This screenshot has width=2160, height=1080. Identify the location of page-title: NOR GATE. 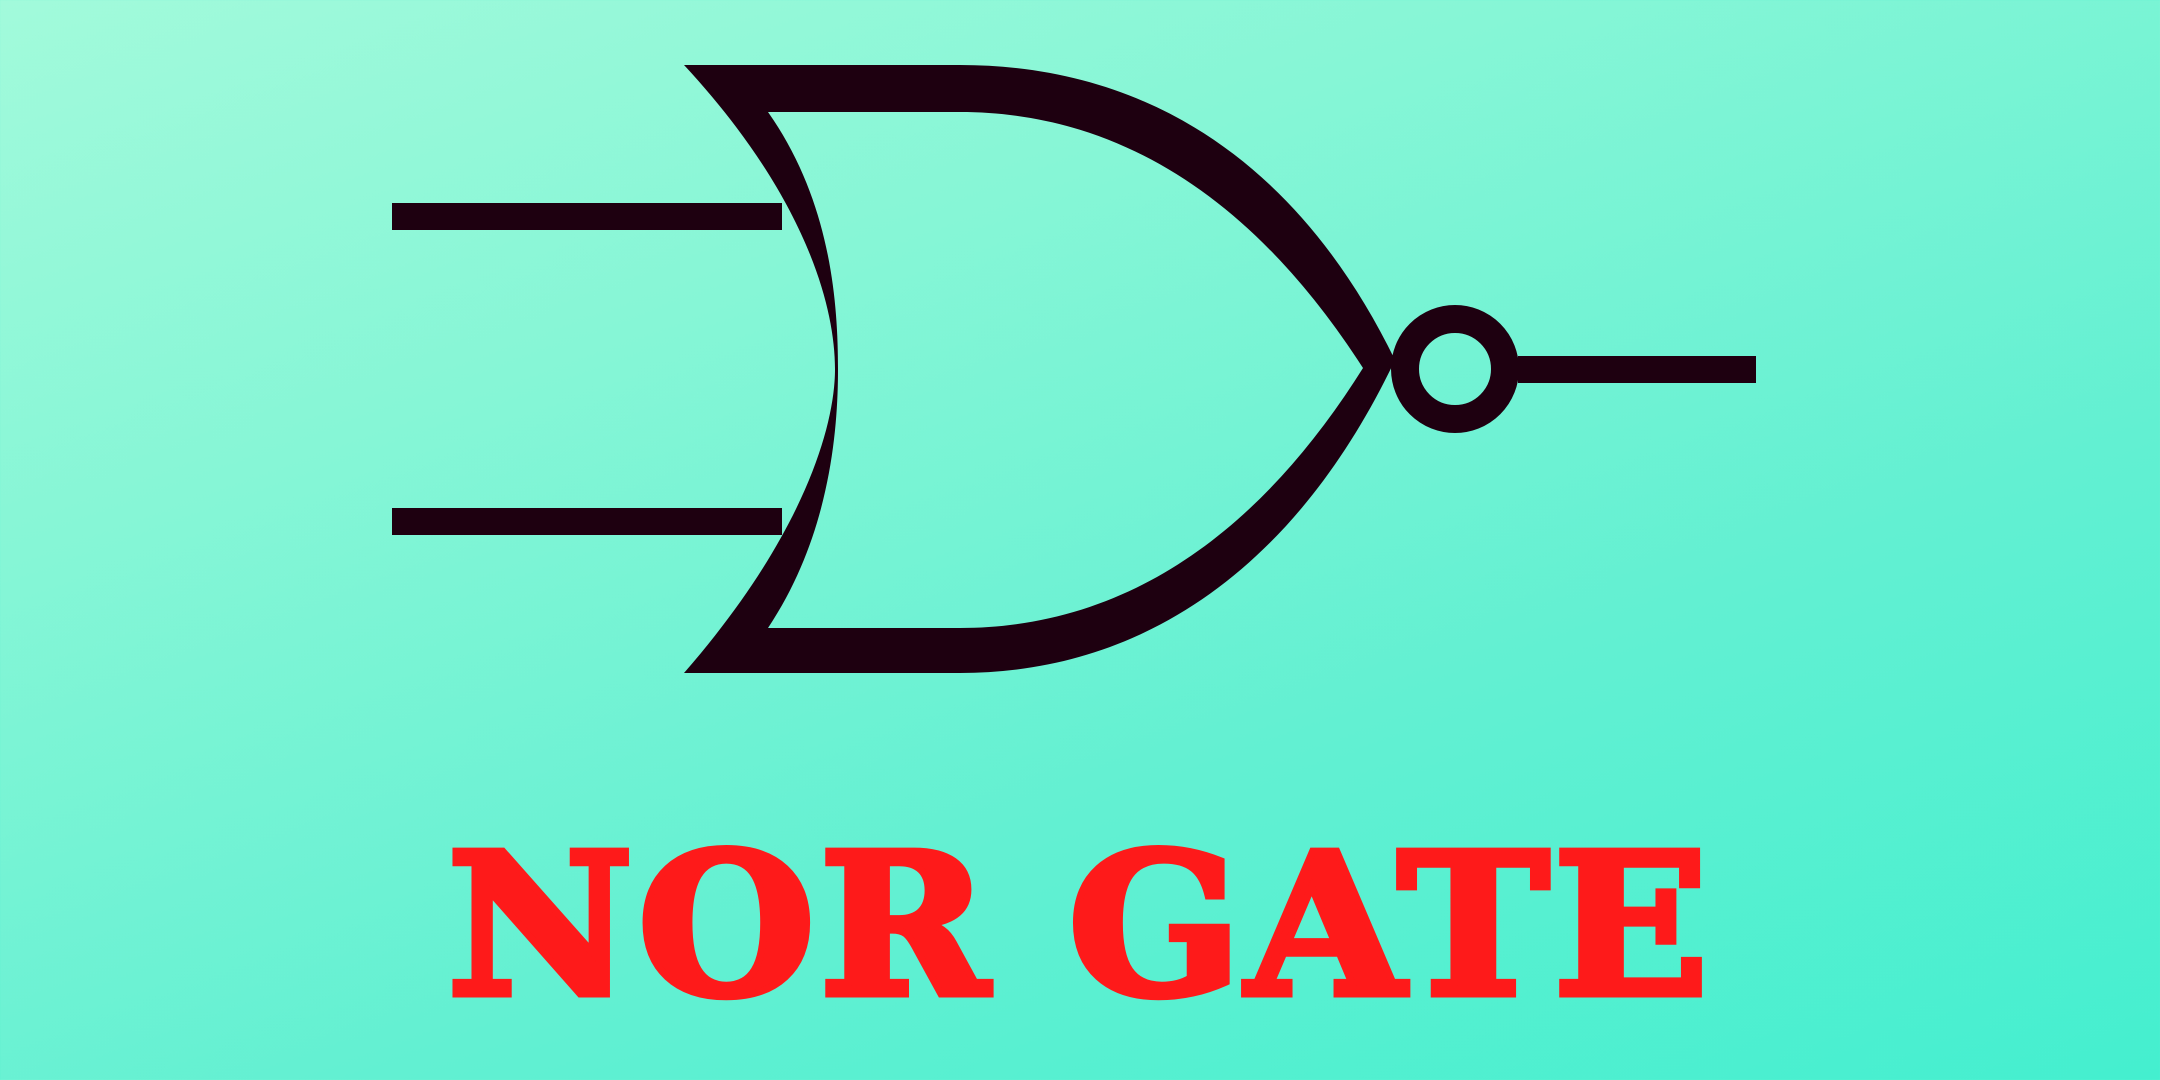
(1078, 926).